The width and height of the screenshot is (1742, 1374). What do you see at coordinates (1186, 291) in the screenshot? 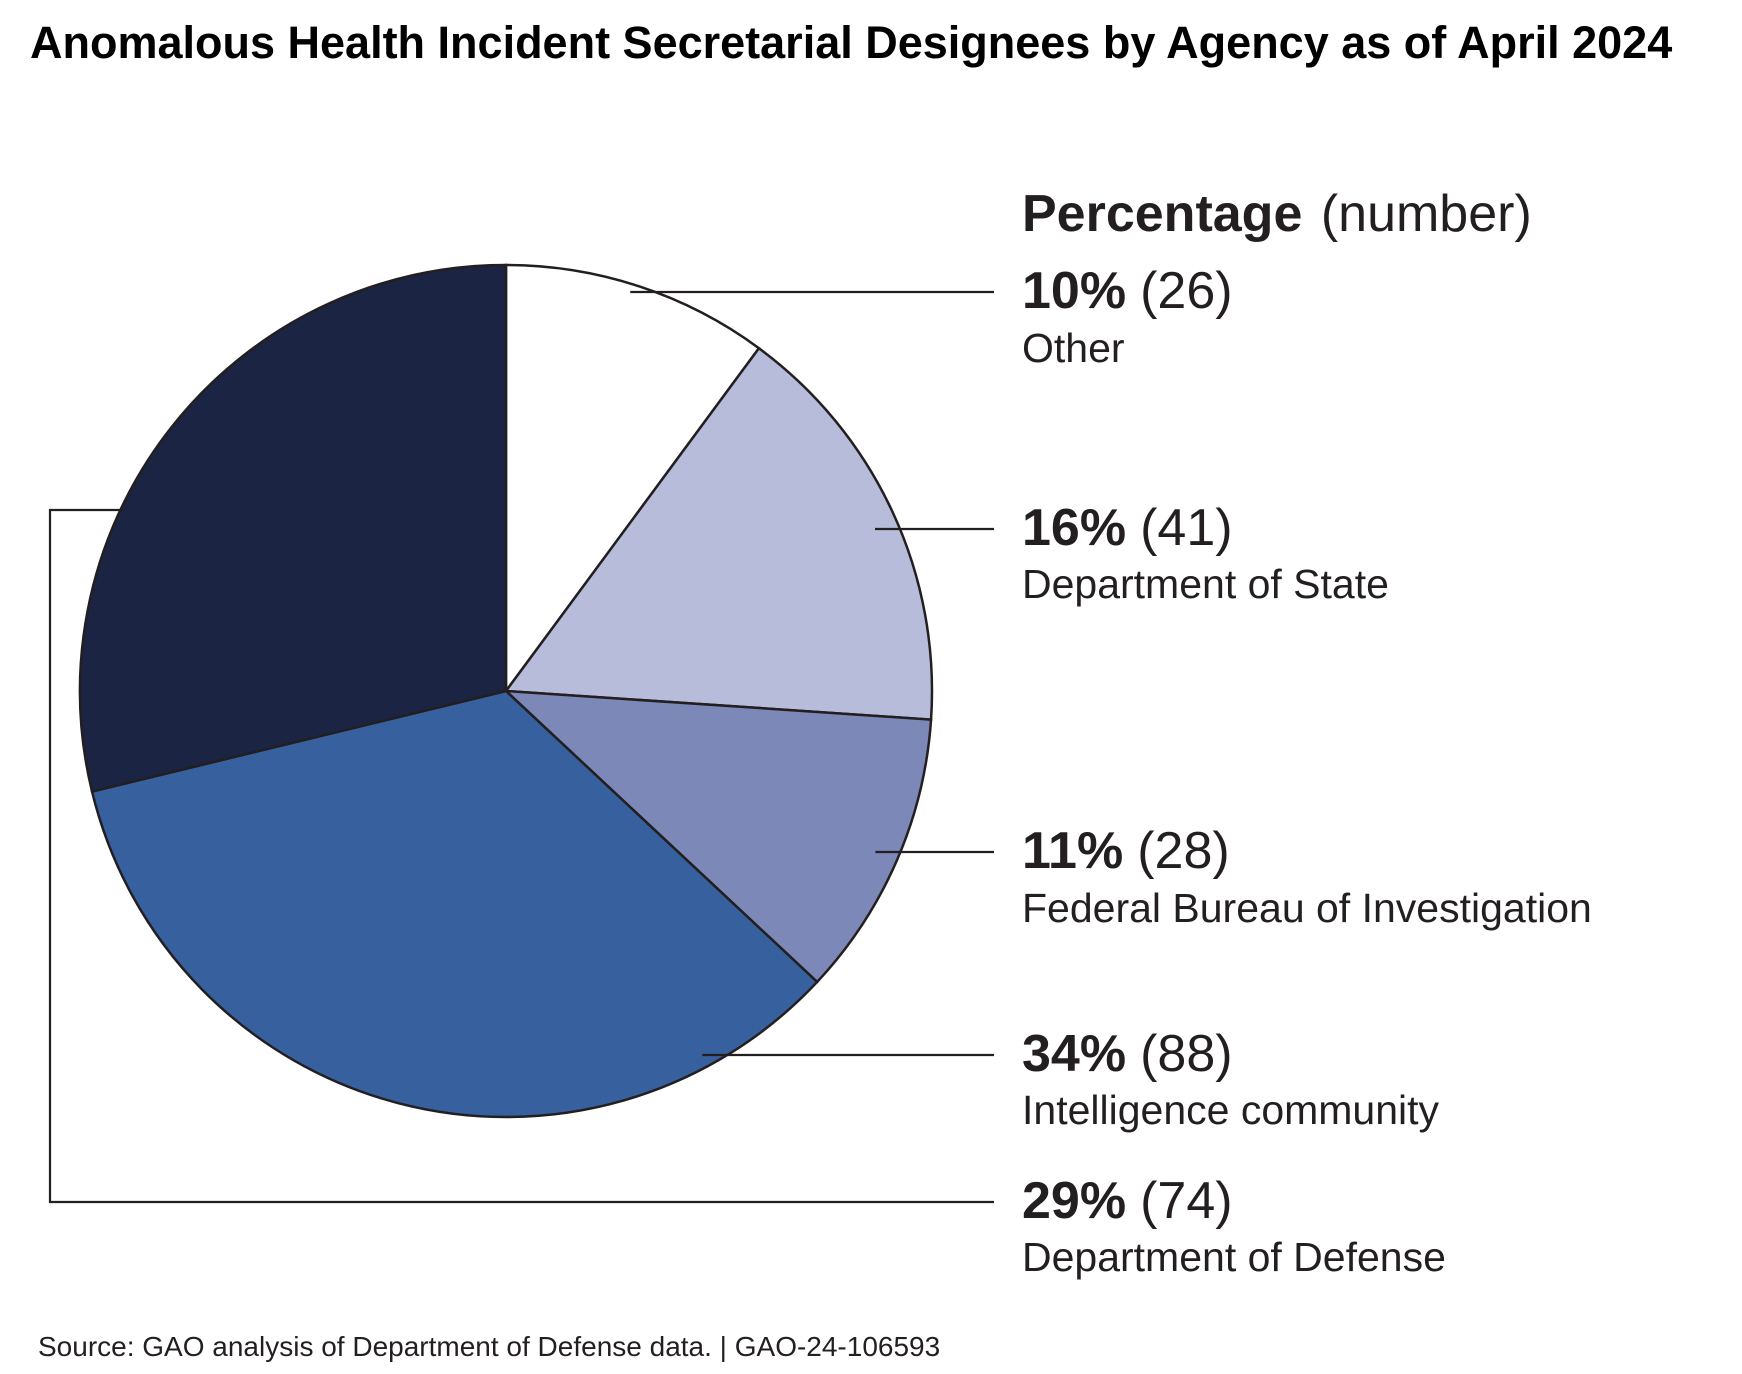
I see `slice-count-other: (26)` at bounding box center [1186, 291].